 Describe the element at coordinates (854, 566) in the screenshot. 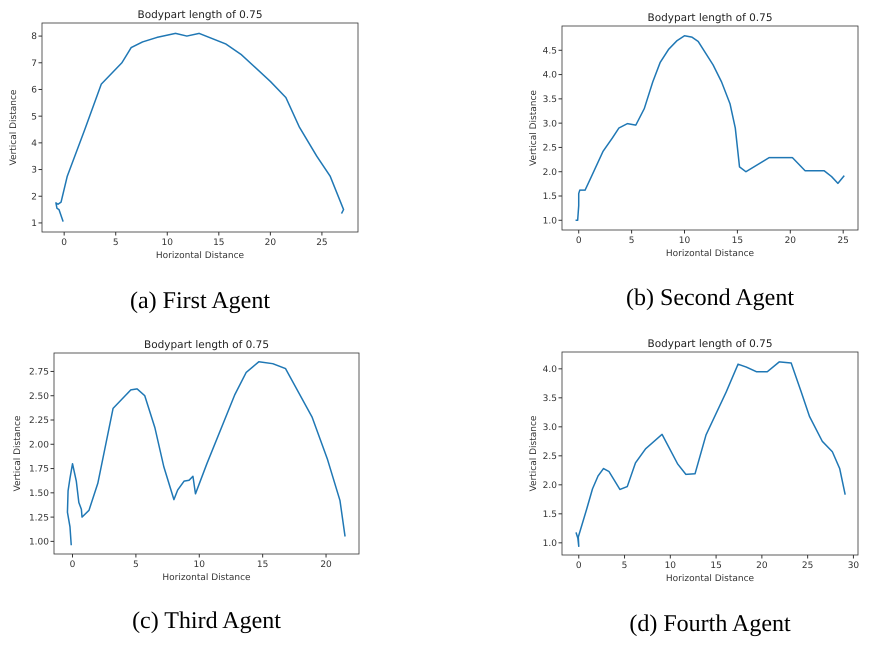

I see `x-tick-label: 30` at that location.